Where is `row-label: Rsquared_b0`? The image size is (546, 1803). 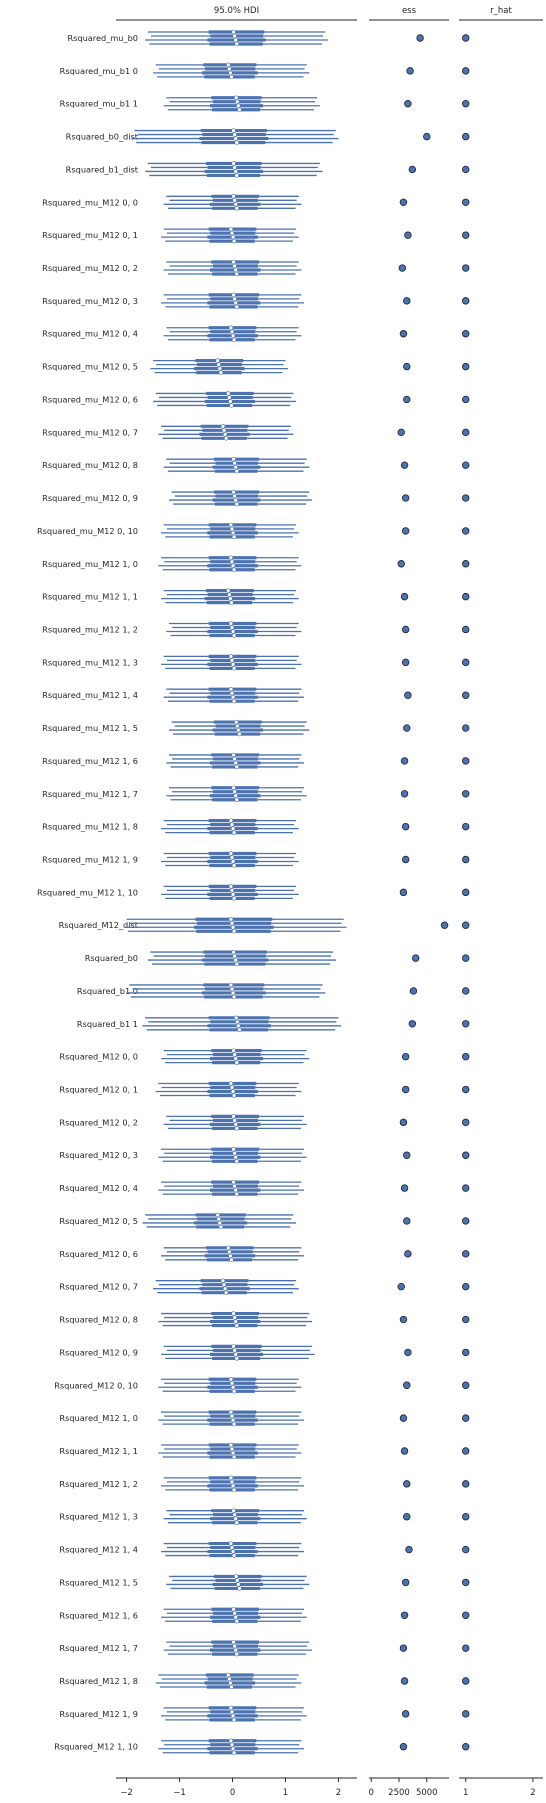 row-label: Rsquared_b0 is located at coordinates (111, 958).